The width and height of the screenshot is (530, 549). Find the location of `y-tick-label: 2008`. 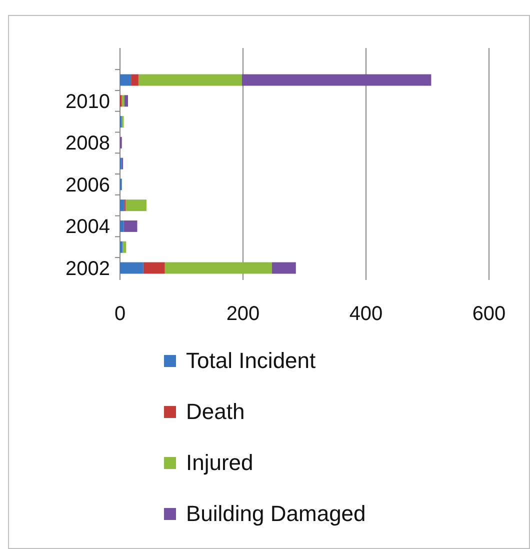

y-tick-label: 2008 is located at coordinates (88, 143).